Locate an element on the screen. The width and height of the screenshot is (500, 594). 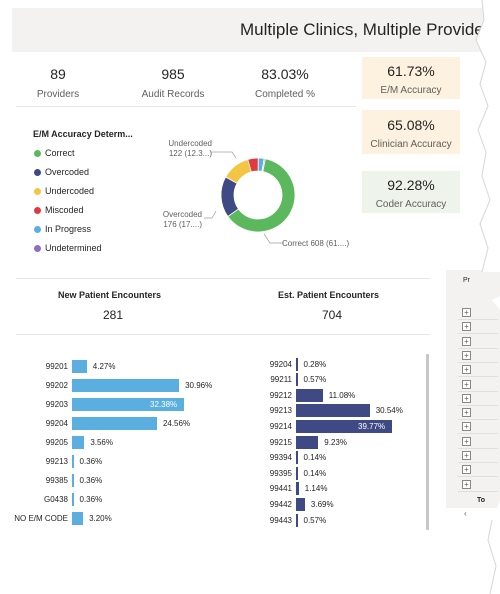
bar-row: 99442 3.69% is located at coordinates (298, 504).